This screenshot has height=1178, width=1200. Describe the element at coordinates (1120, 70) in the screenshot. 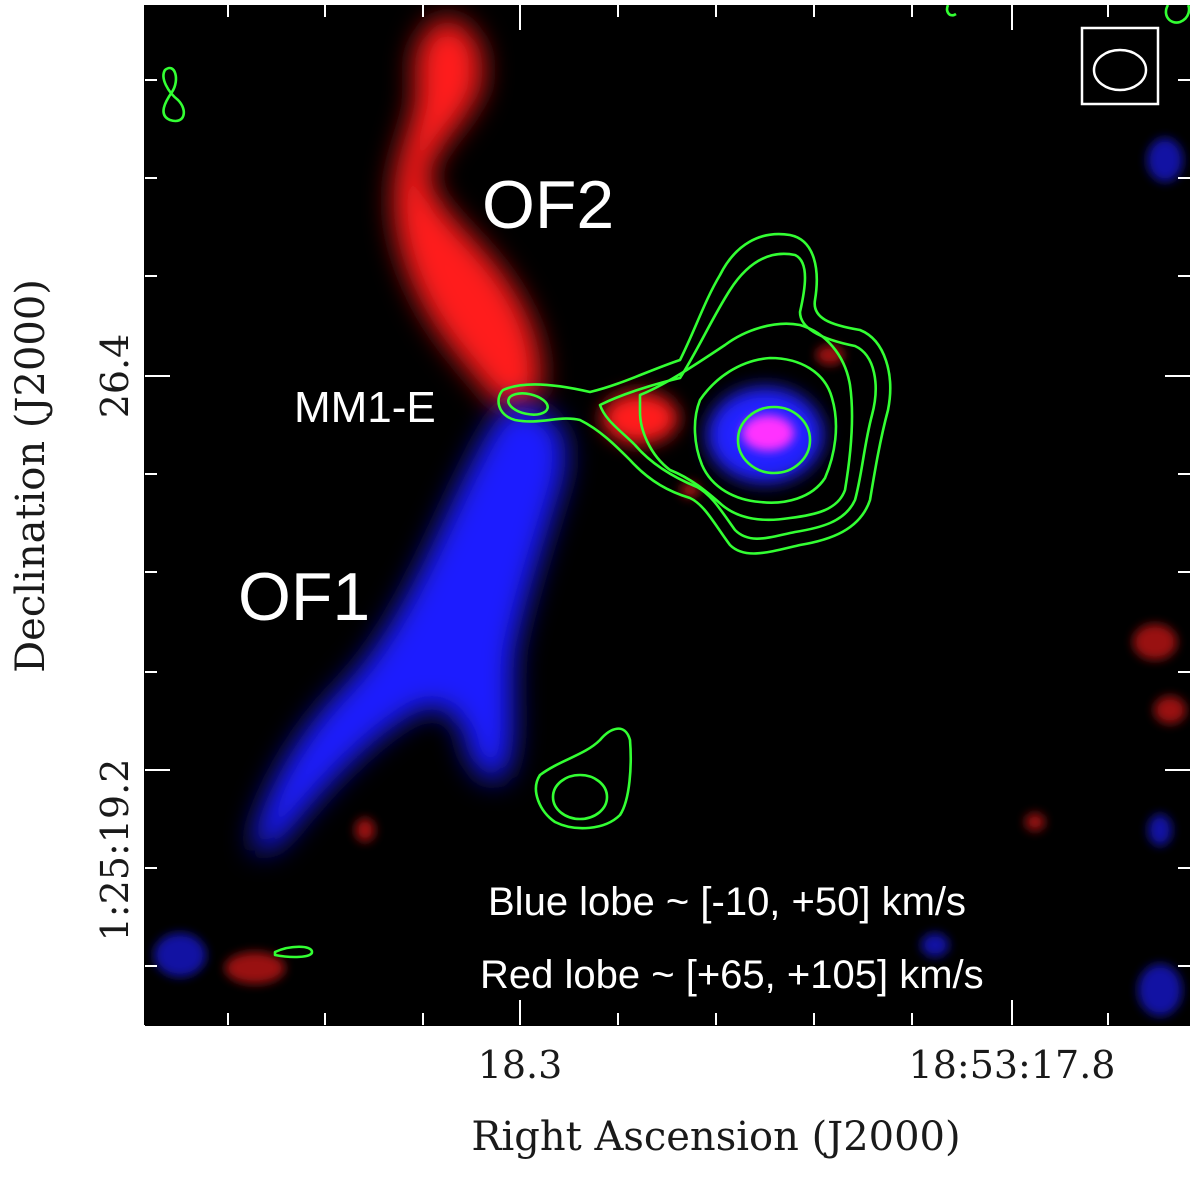

I see `beam-ellipse` at that location.